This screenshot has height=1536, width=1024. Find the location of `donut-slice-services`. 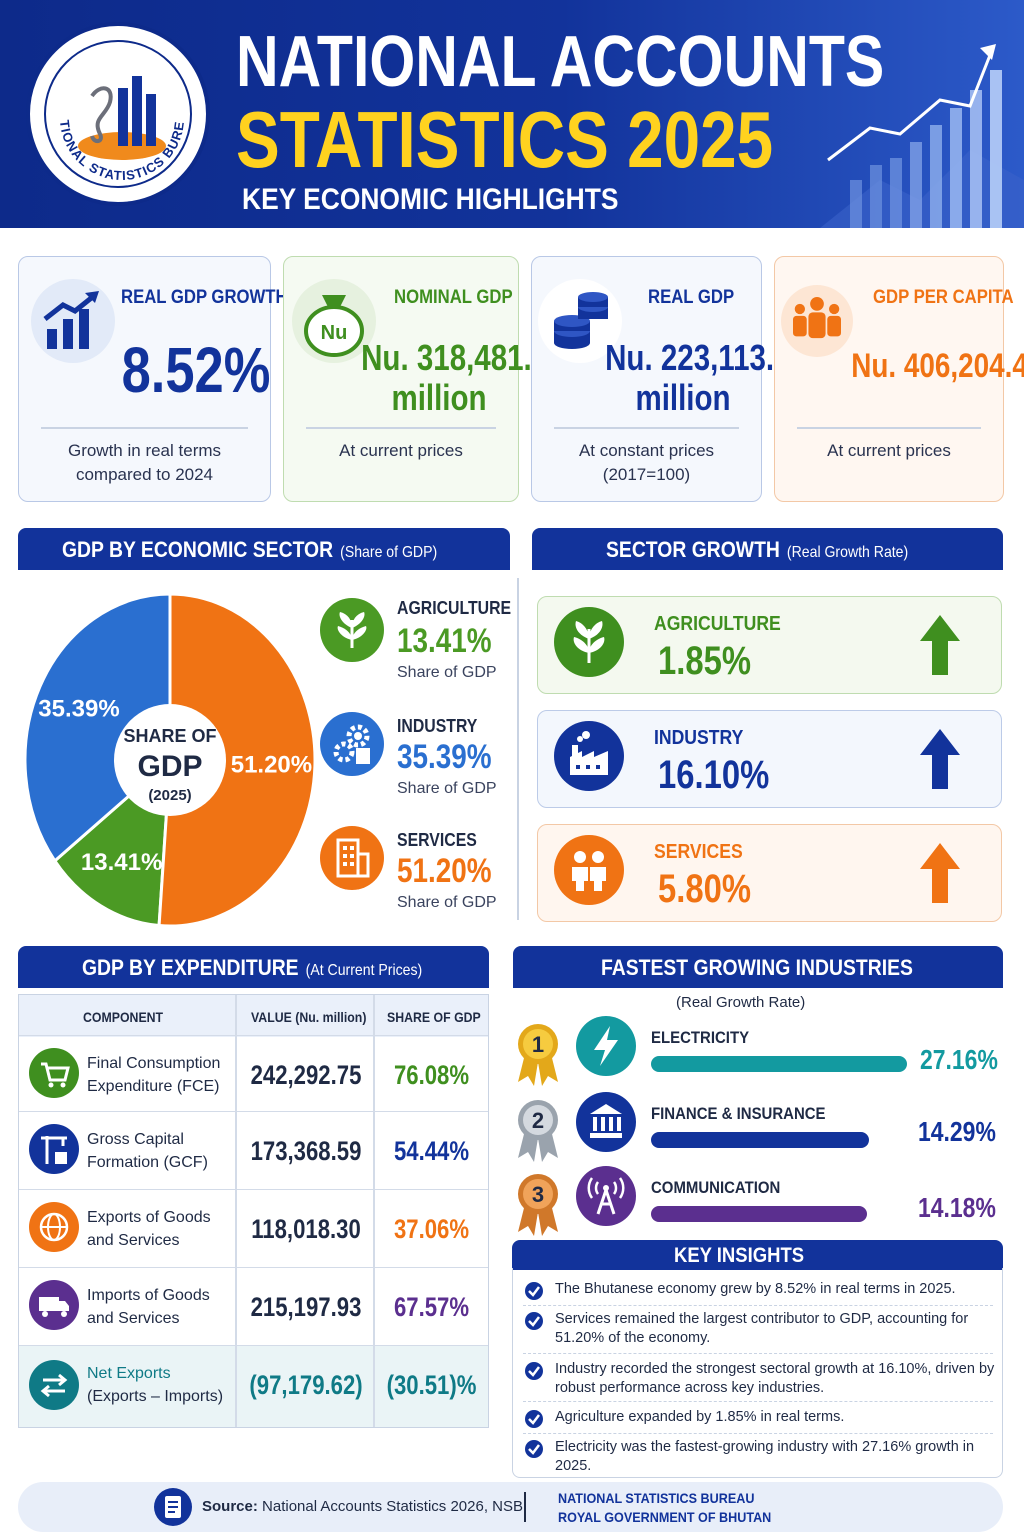

donut-slice-services is located at coordinates (237, 760).